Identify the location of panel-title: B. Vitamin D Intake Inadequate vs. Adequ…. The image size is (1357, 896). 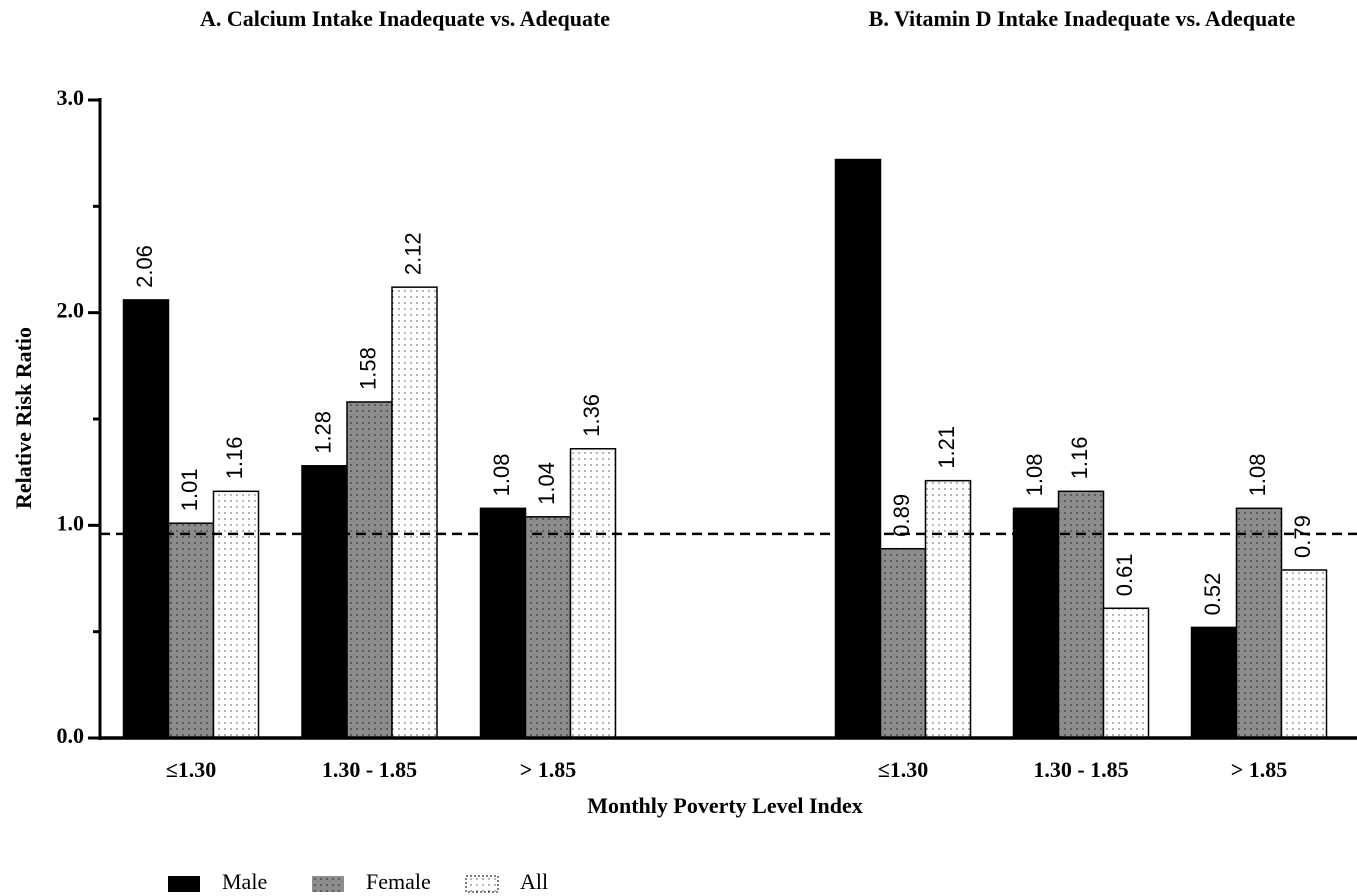
(1082, 18).